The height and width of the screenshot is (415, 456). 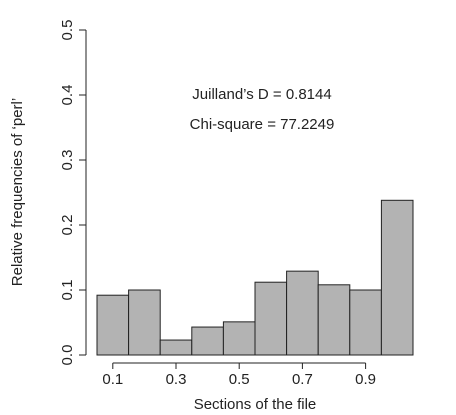 I want to click on annotation: Chi-square = 77.2249, so click(x=262, y=124).